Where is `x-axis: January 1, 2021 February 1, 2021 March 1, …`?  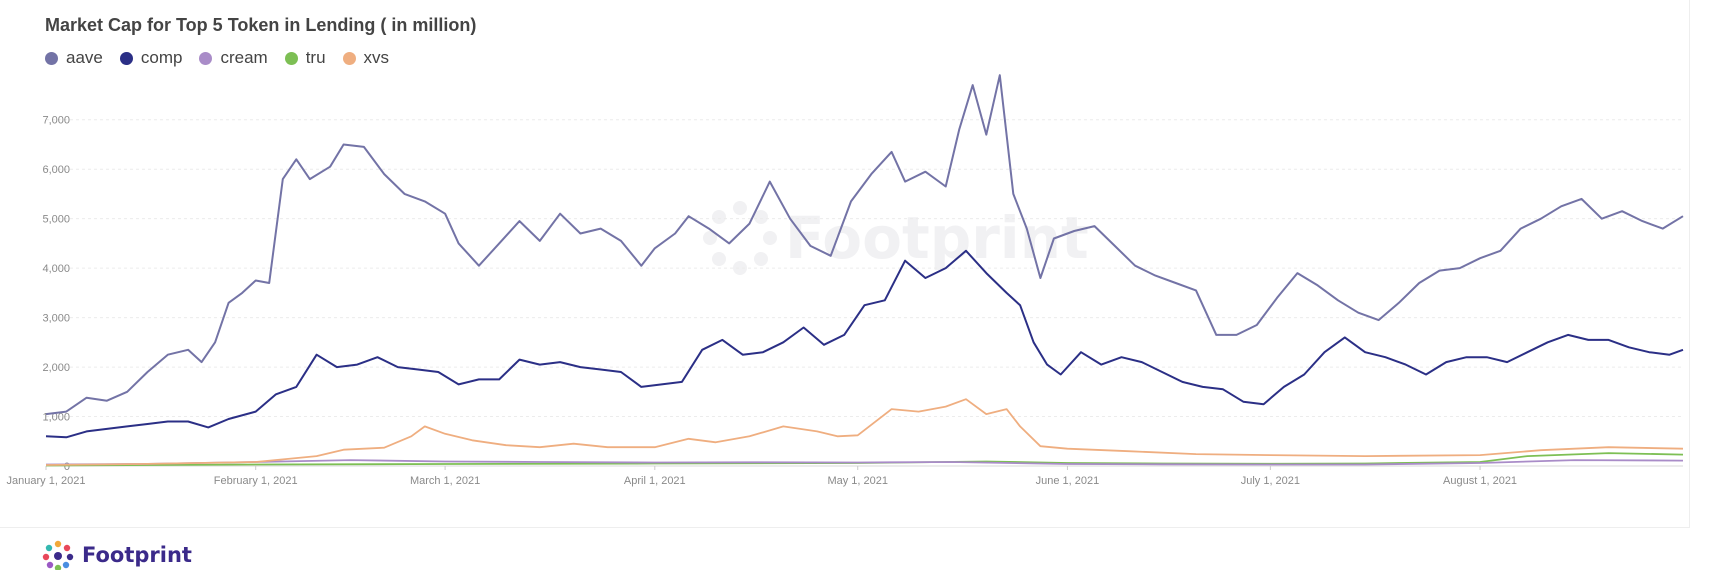 x-axis: January 1, 2021 February 1, 2021 March 1, … is located at coordinates (762, 476).